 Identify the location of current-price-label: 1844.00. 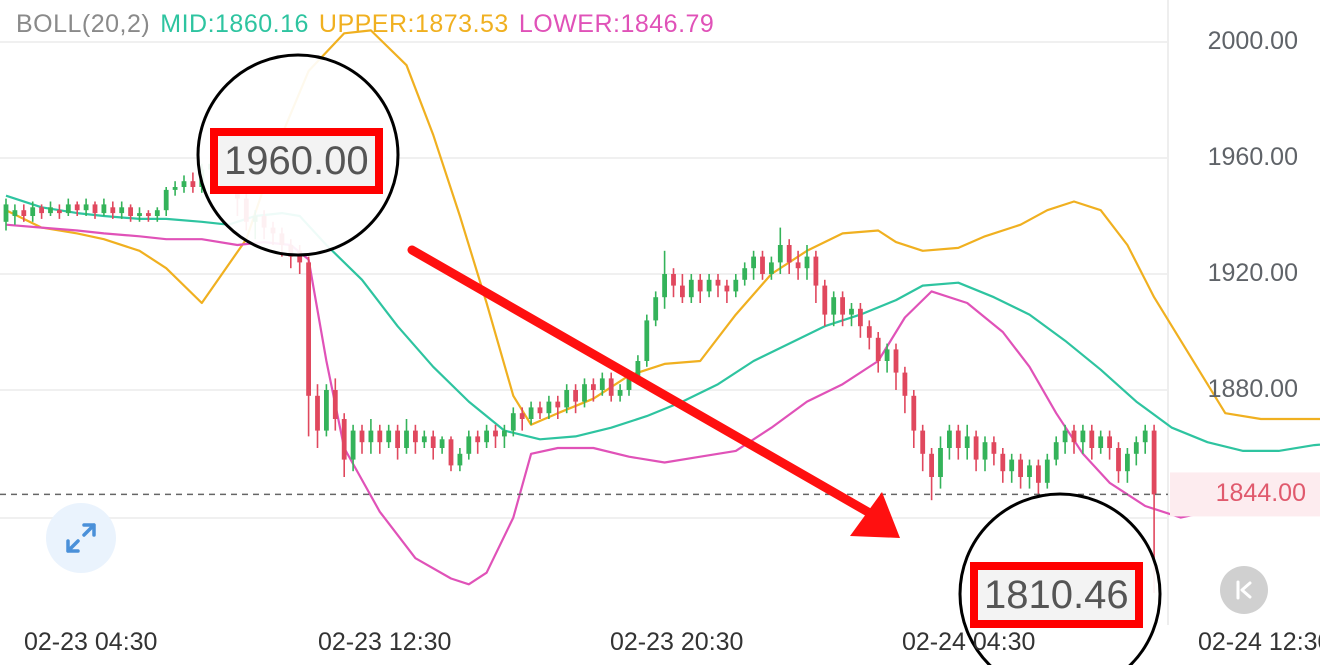
(1260, 493).